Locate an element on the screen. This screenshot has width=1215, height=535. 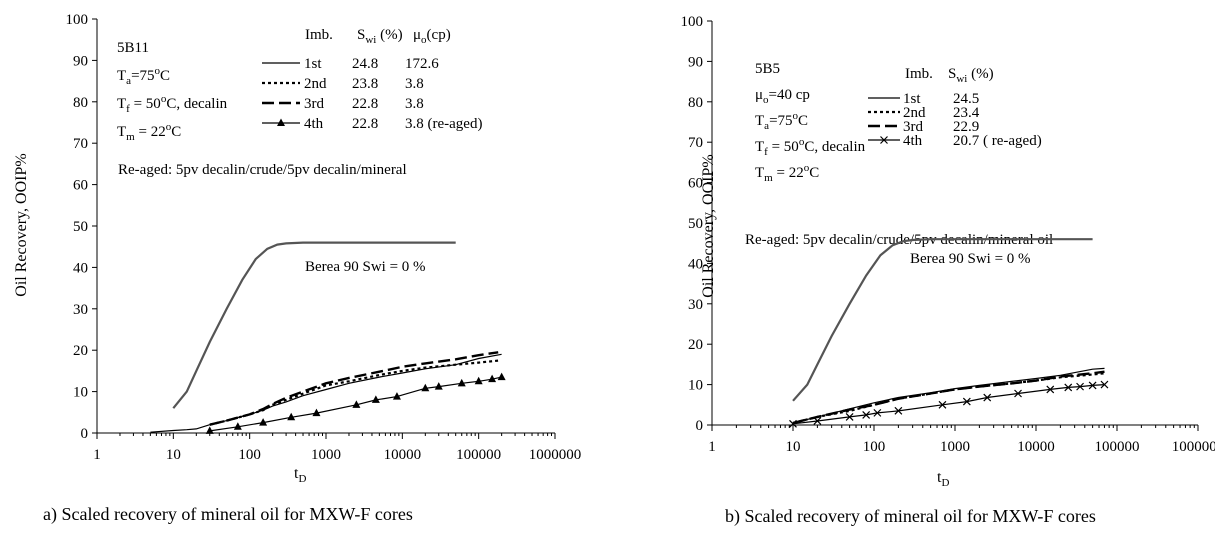
panel-b-y-tick-label: 60 is located at coordinates (695, 184).